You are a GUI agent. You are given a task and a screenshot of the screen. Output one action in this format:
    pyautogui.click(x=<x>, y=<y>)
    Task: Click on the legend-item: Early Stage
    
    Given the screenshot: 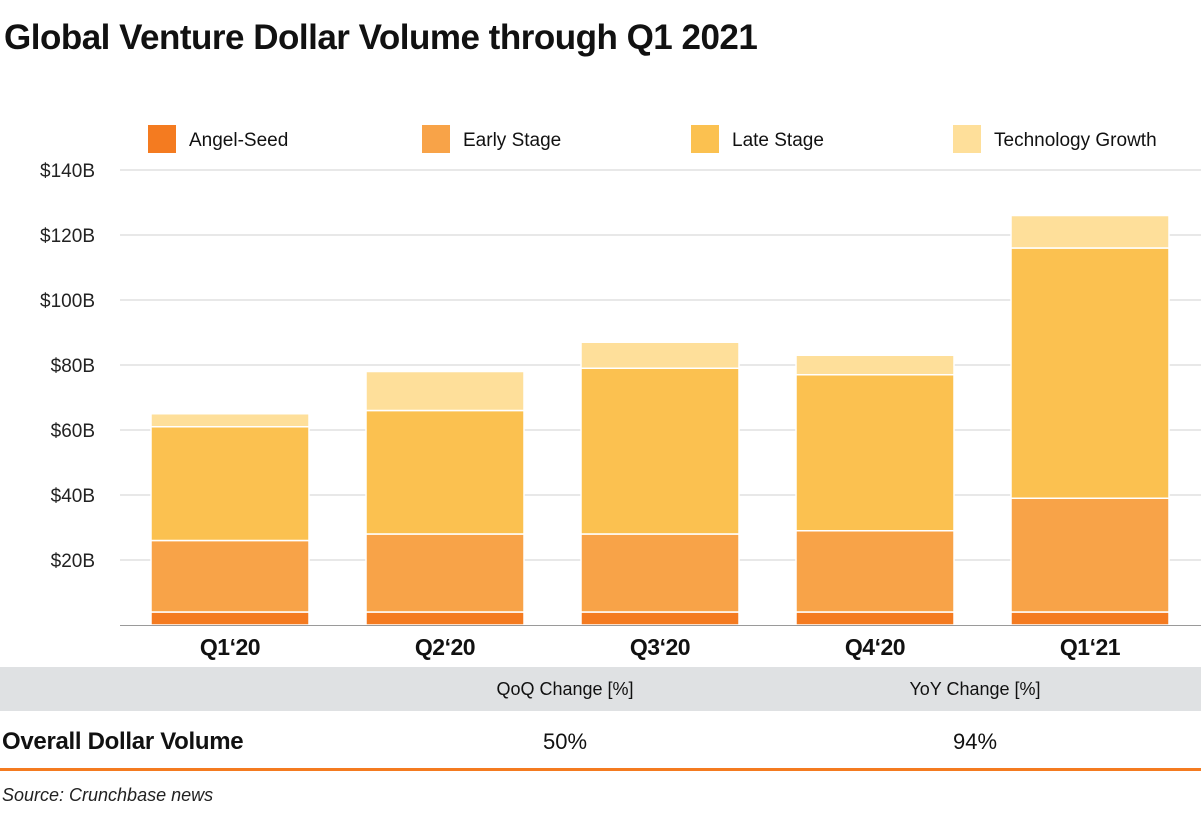 What is the action you would take?
    pyautogui.click(x=491, y=139)
    